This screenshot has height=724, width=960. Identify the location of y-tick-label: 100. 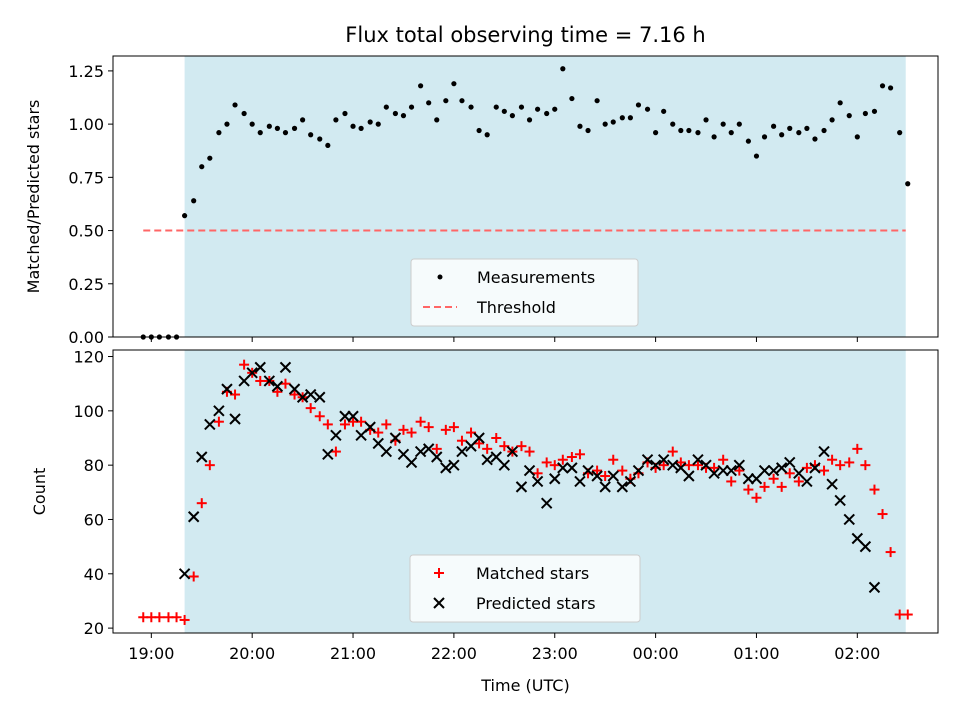
(88, 411).